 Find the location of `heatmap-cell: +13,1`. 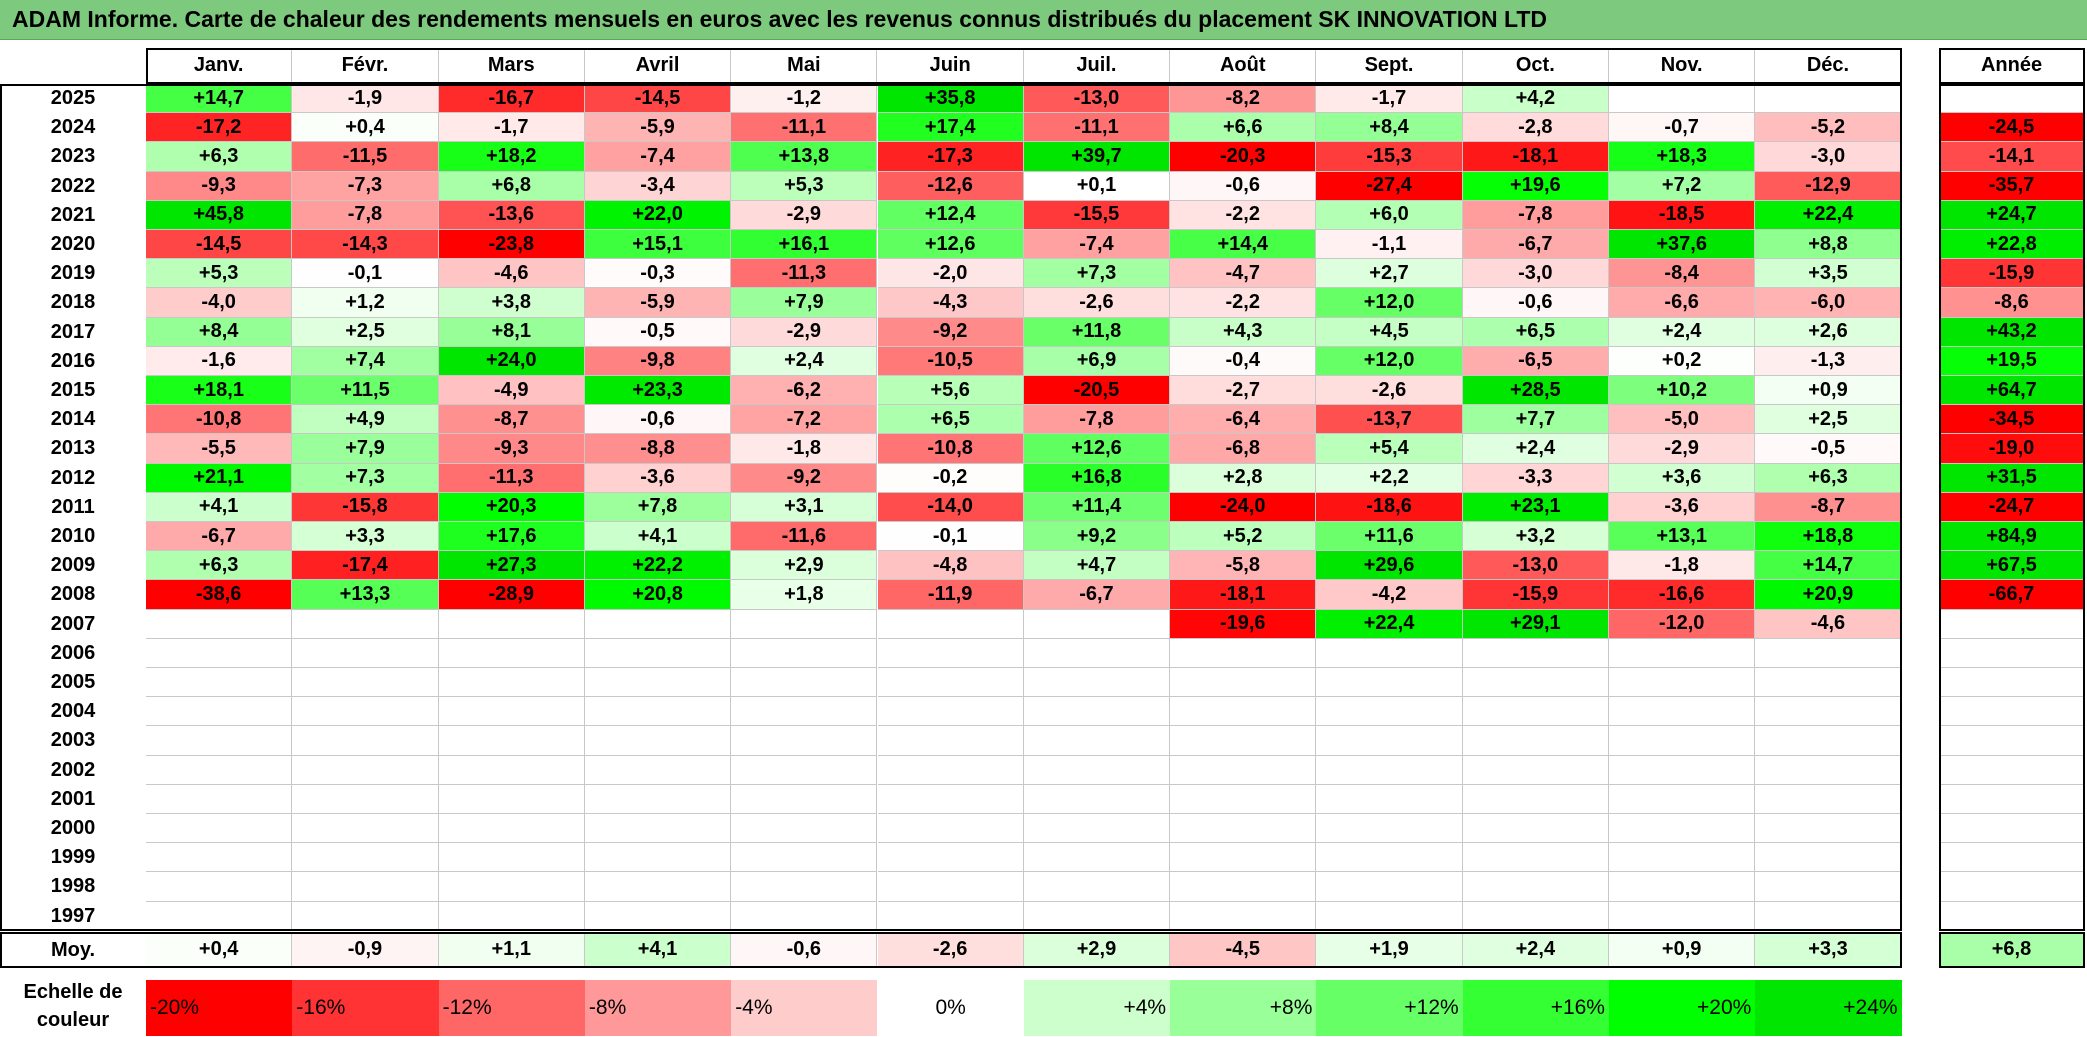

heatmap-cell: +13,1 is located at coordinates (1682, 537).